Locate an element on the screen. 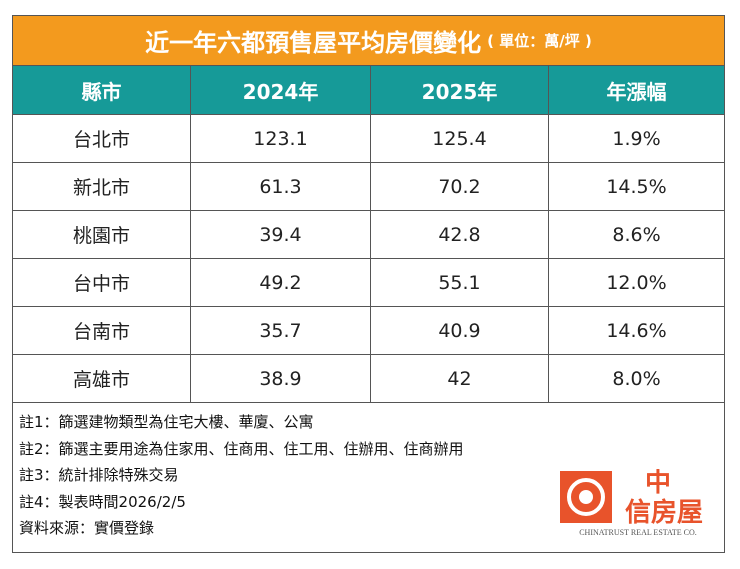 The image size is (740, 569). table-cell: 14.6% is located at coordinates (636, 330).